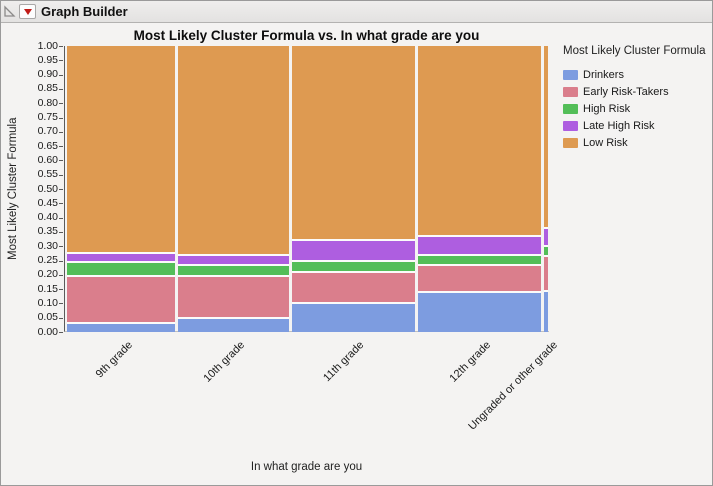  What do you see at coordinates (47, 302) in the screenshot?
I see `y-tick-label: 0.10` at bounding box center [47, 302].